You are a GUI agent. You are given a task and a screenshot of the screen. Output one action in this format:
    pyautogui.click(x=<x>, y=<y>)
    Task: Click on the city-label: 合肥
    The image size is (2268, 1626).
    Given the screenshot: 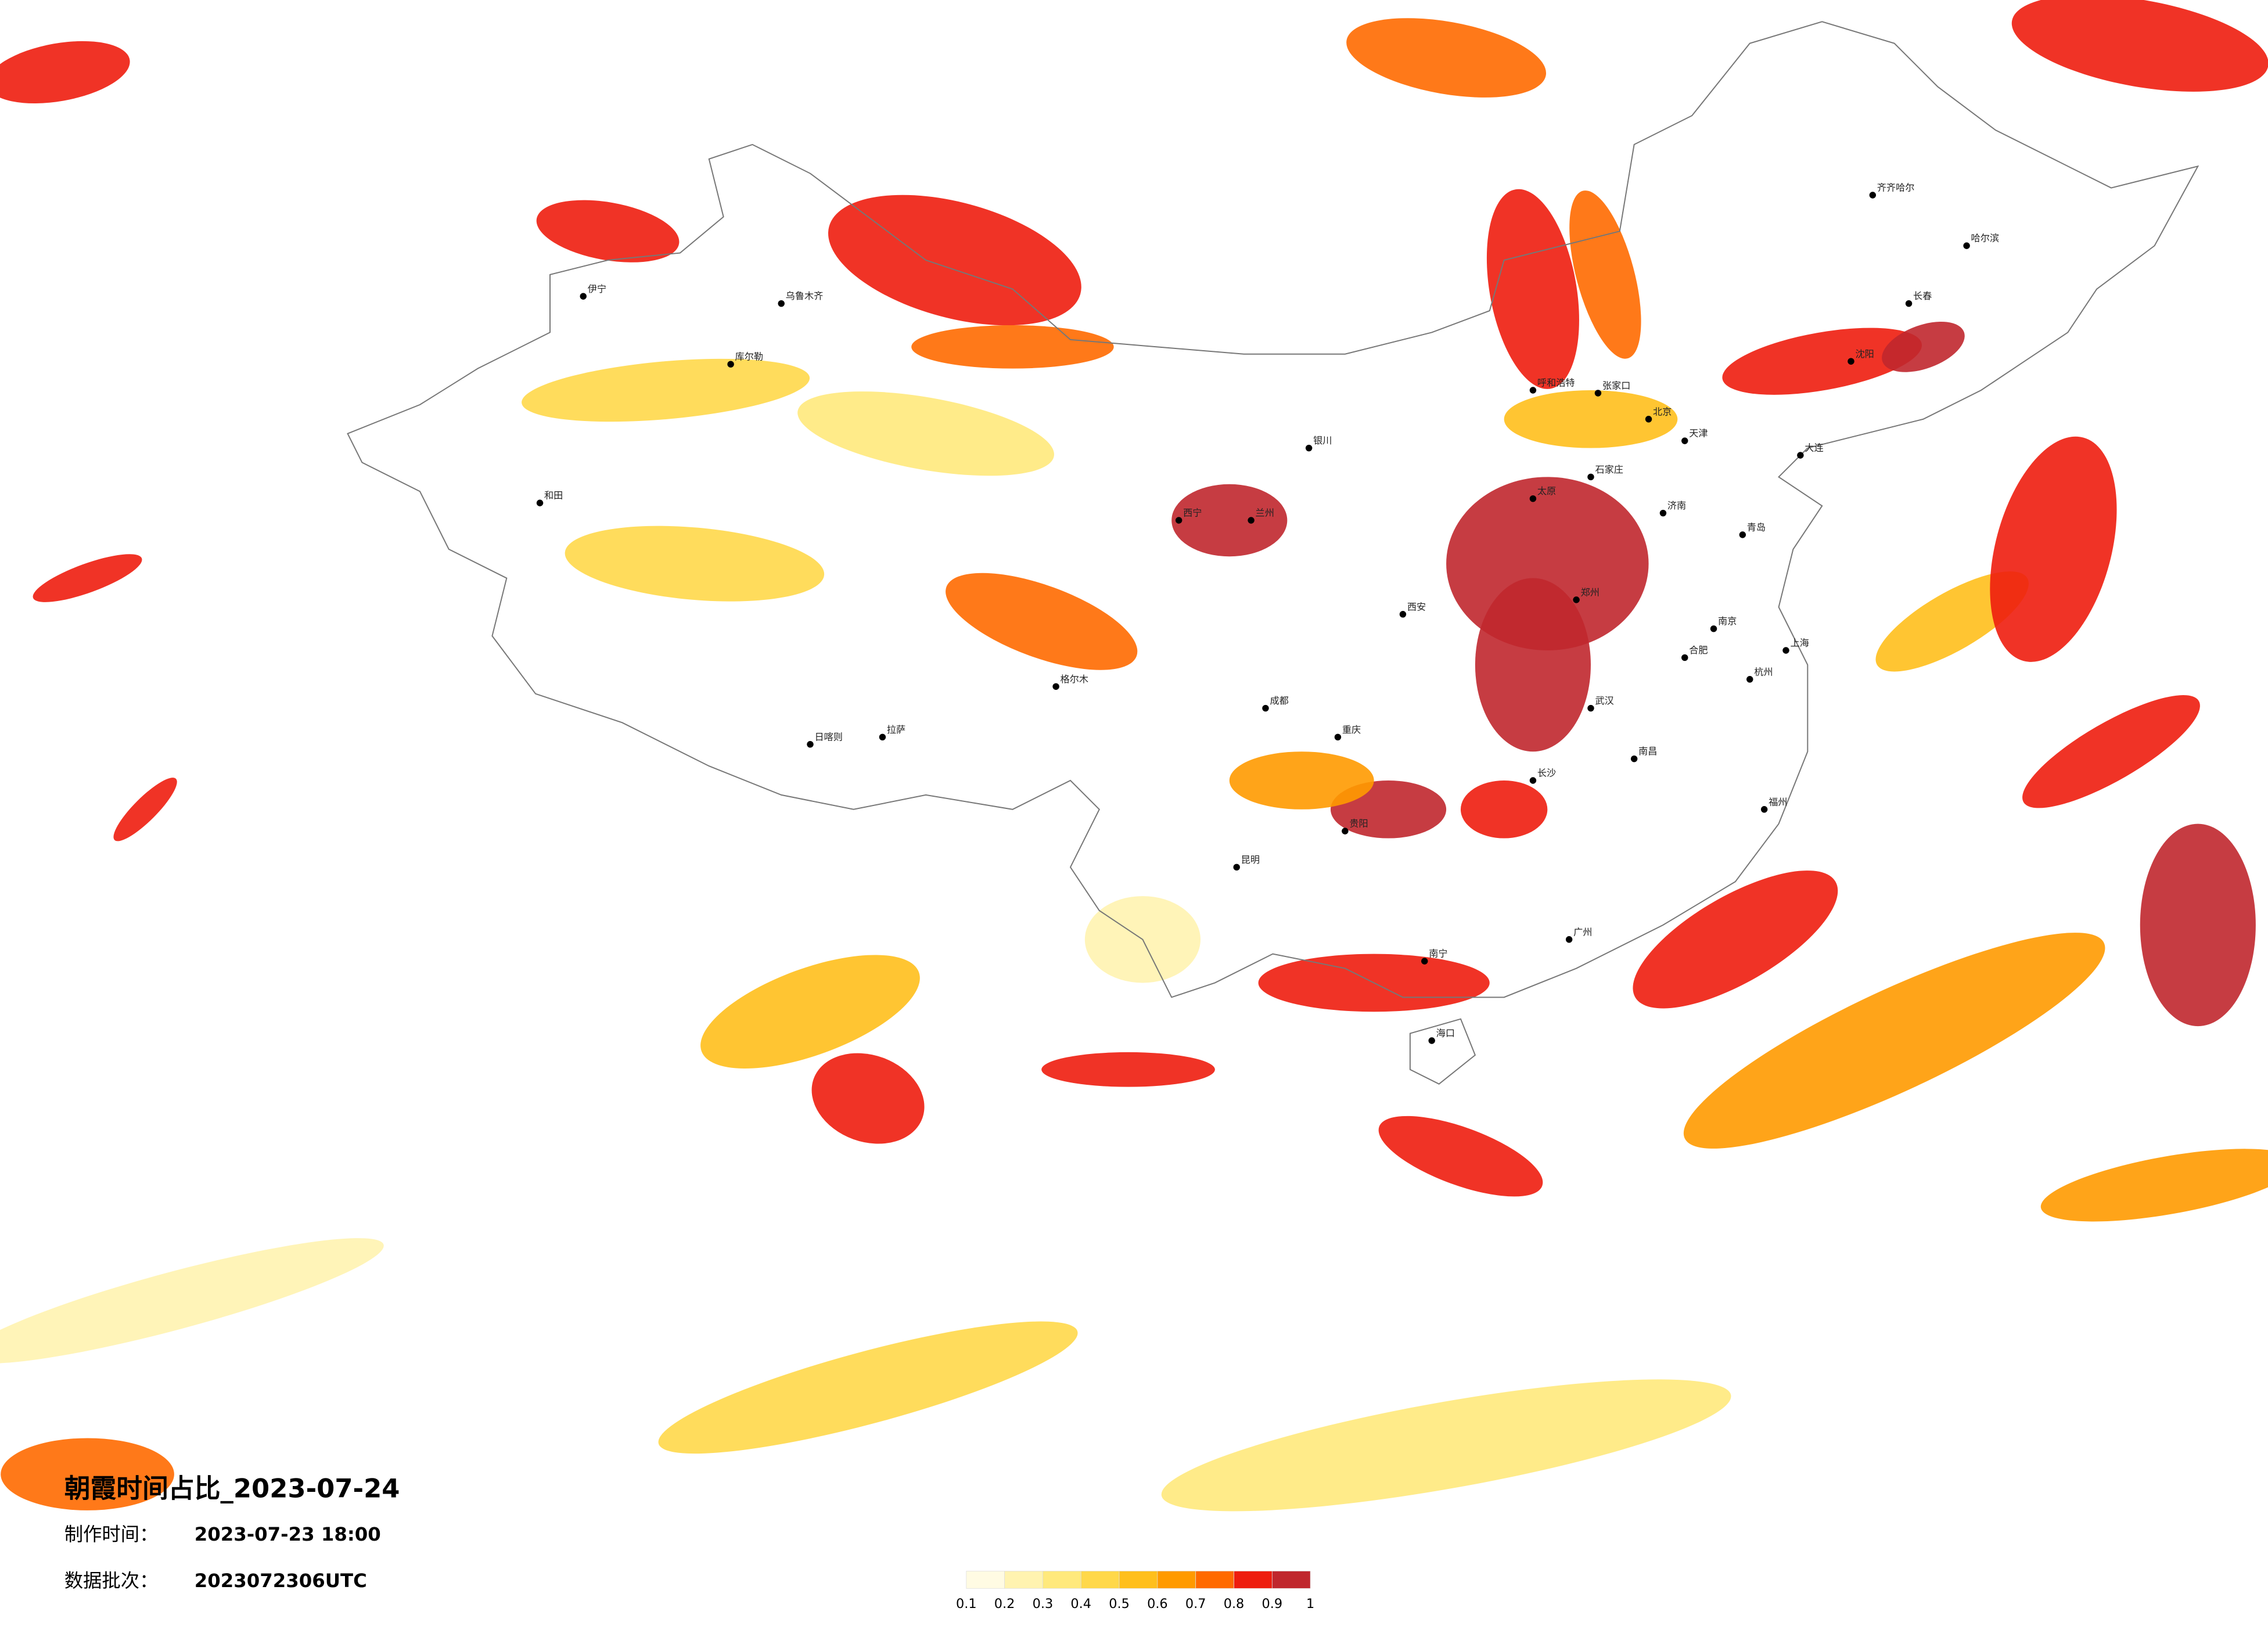 What is the action you would take?
    pyautogui.click(x=1698, y=650)
    